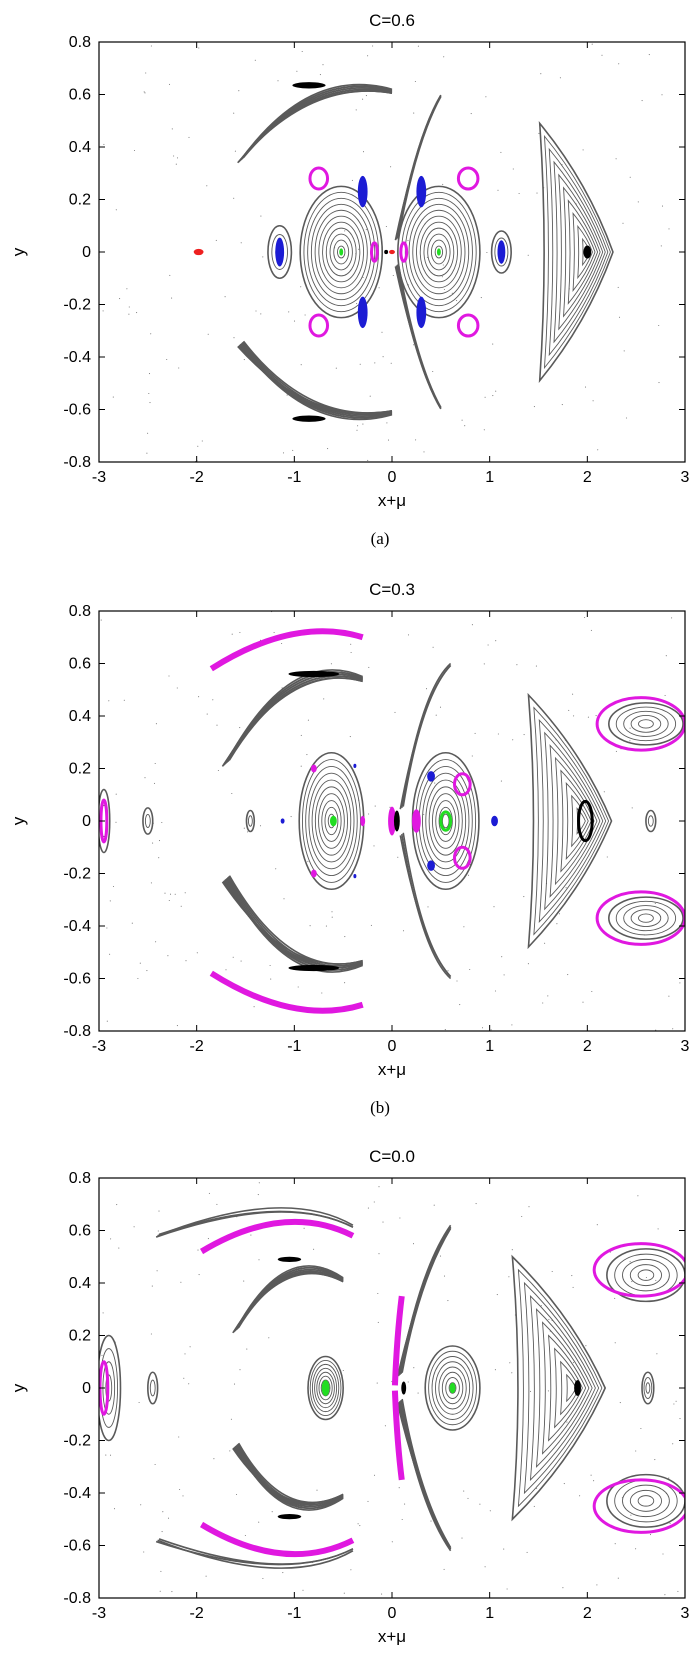 Image resolution: width=694 pixels, height=1666 pixels. I want to click on black-orbit-ring, so click(585, 821).